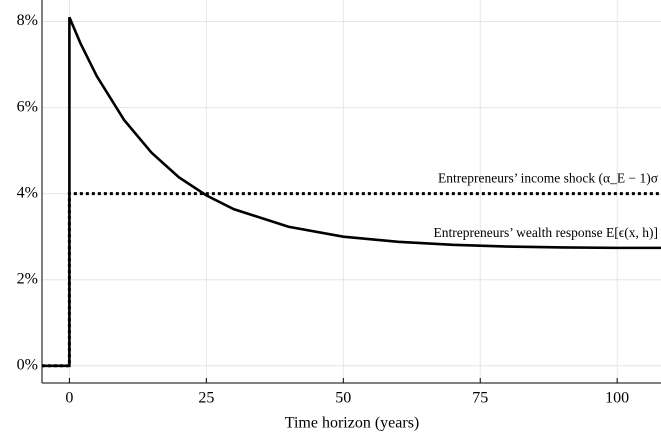 The width and height of the screenshot is (661, 440). I want to click on y-tick-label: 8%, so click(27, 20).